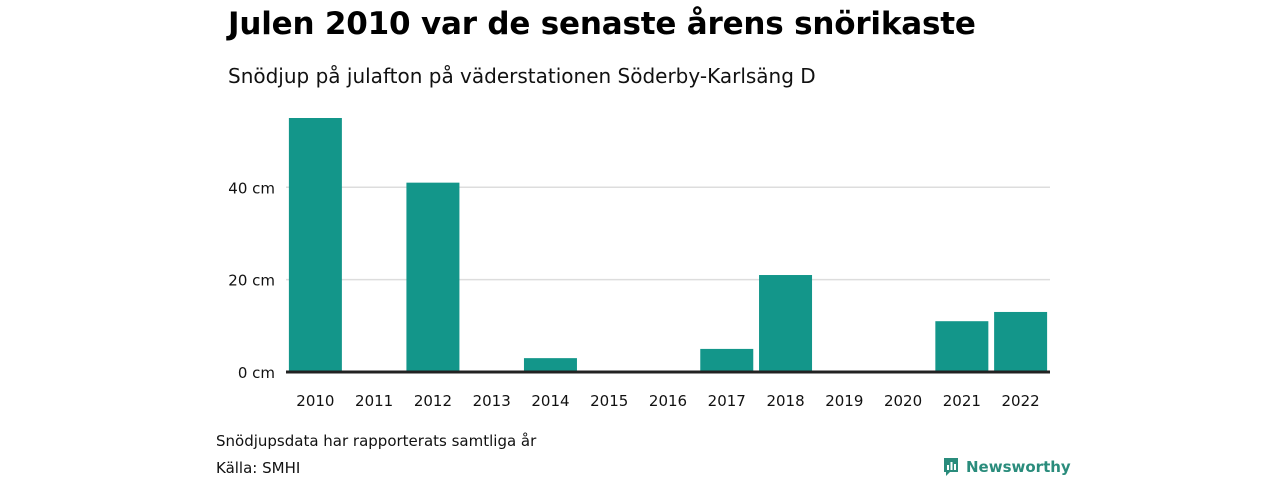  Describe the element at coordinates (786, 323) in the screenshot. I see `bar-2018` at that location.